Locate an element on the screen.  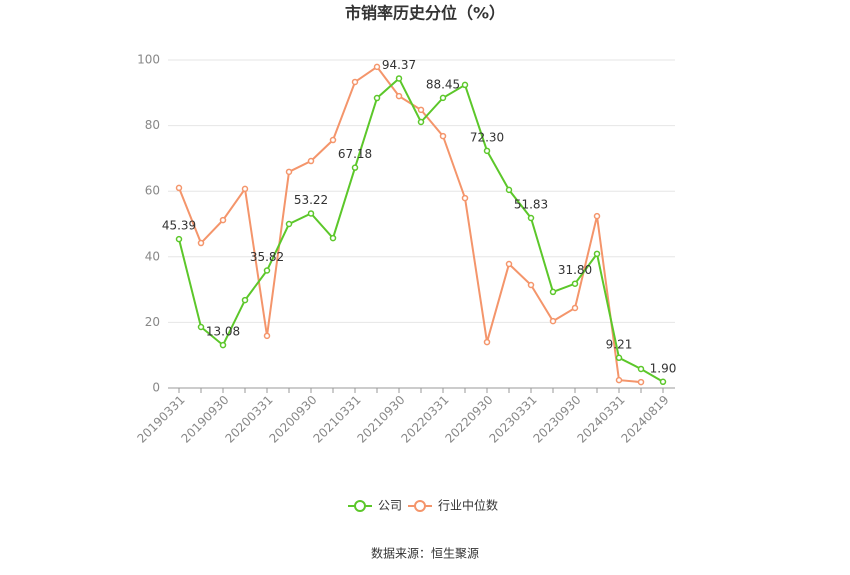
chart-title: 市销率历史分位（%） is located at coordinates (425, 13).